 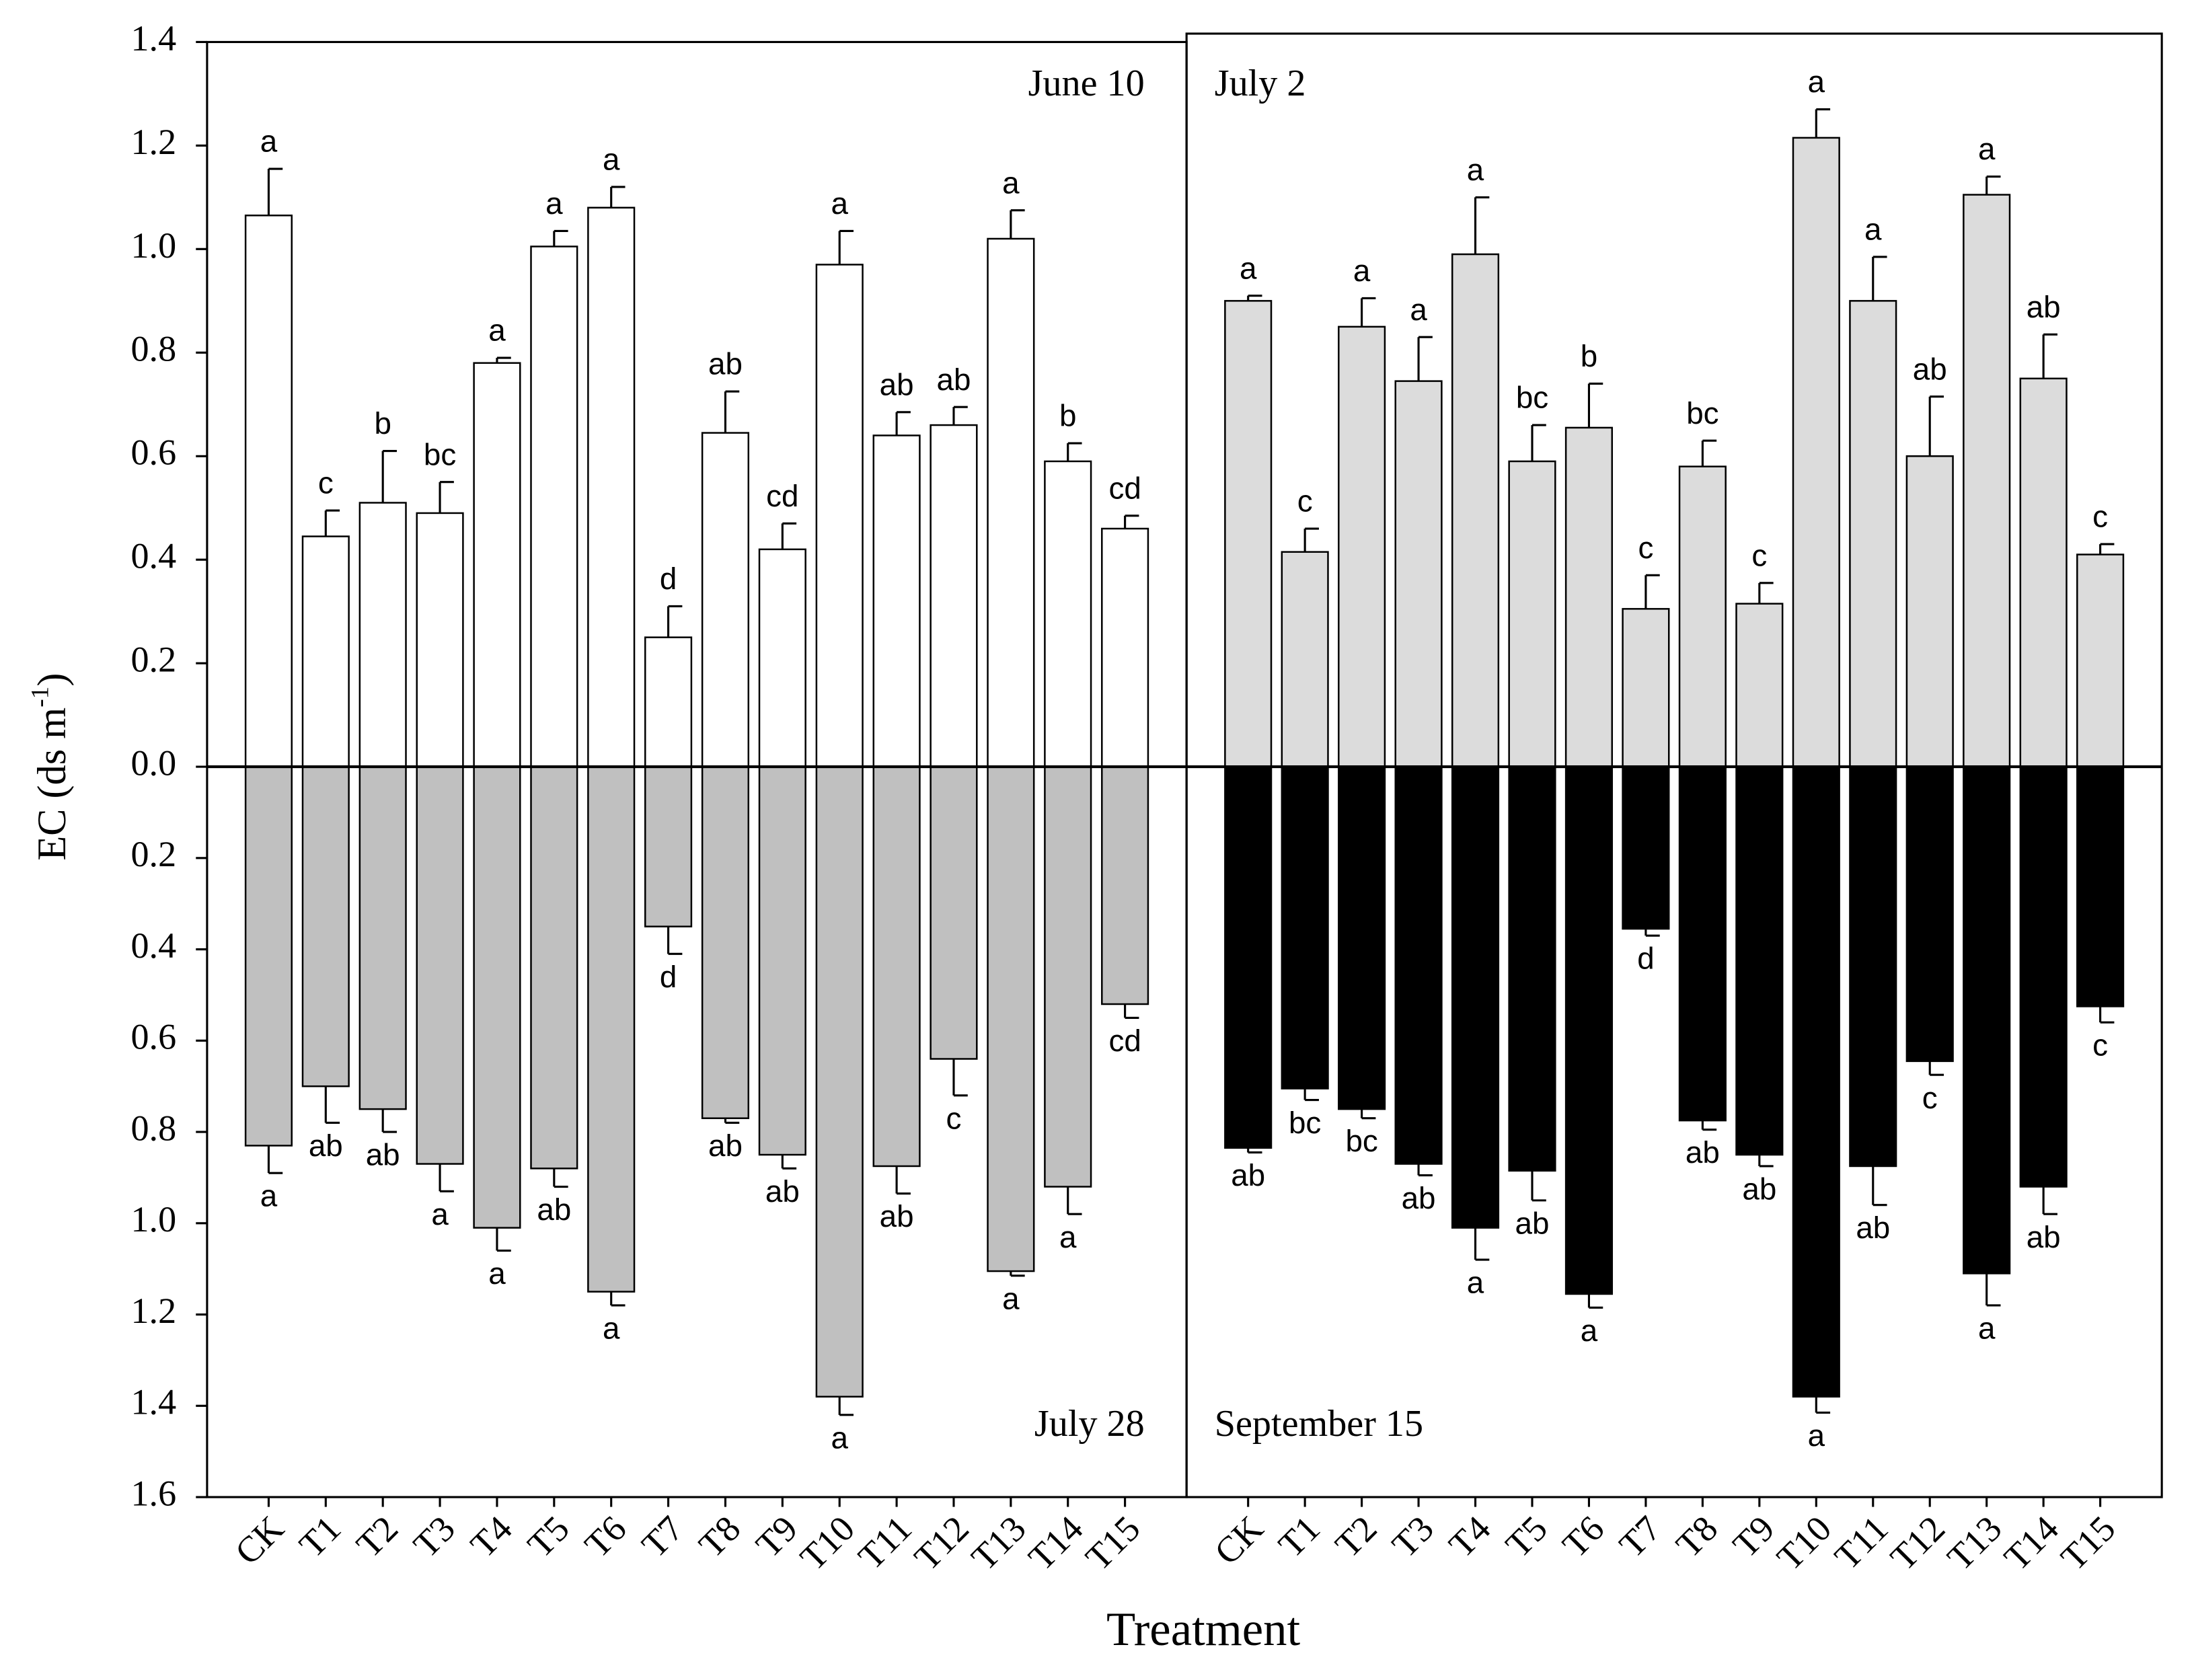 What do you see at coordinates (154, 1493) in the screenshot?
I see `y2-tick-label: 1.6` at bounding box center [154, 1493].